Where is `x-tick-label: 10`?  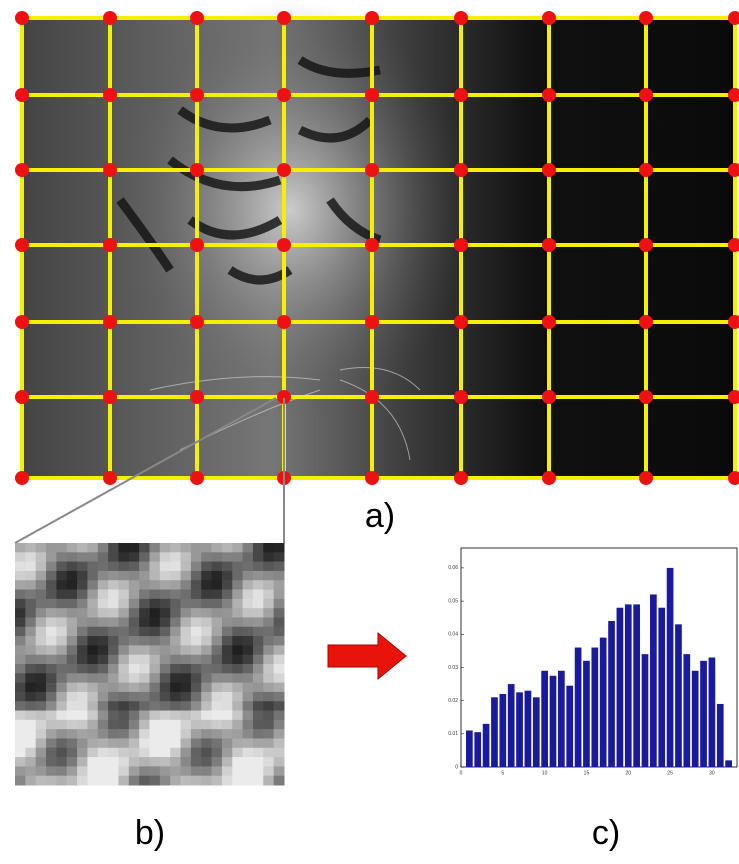
x-tick-label: 10 is located at coordinates (545, 773).